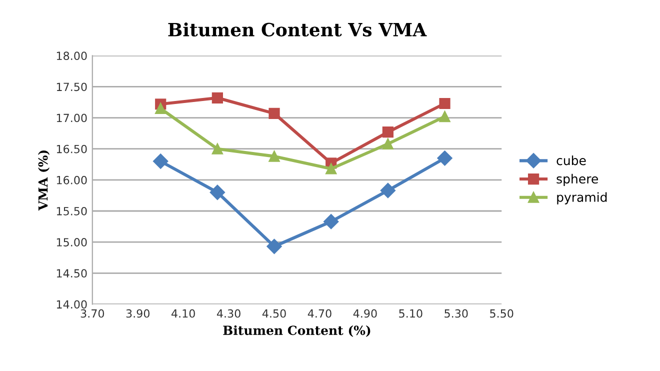  I want to click on legend-label: pyramid, so click(582, 198).